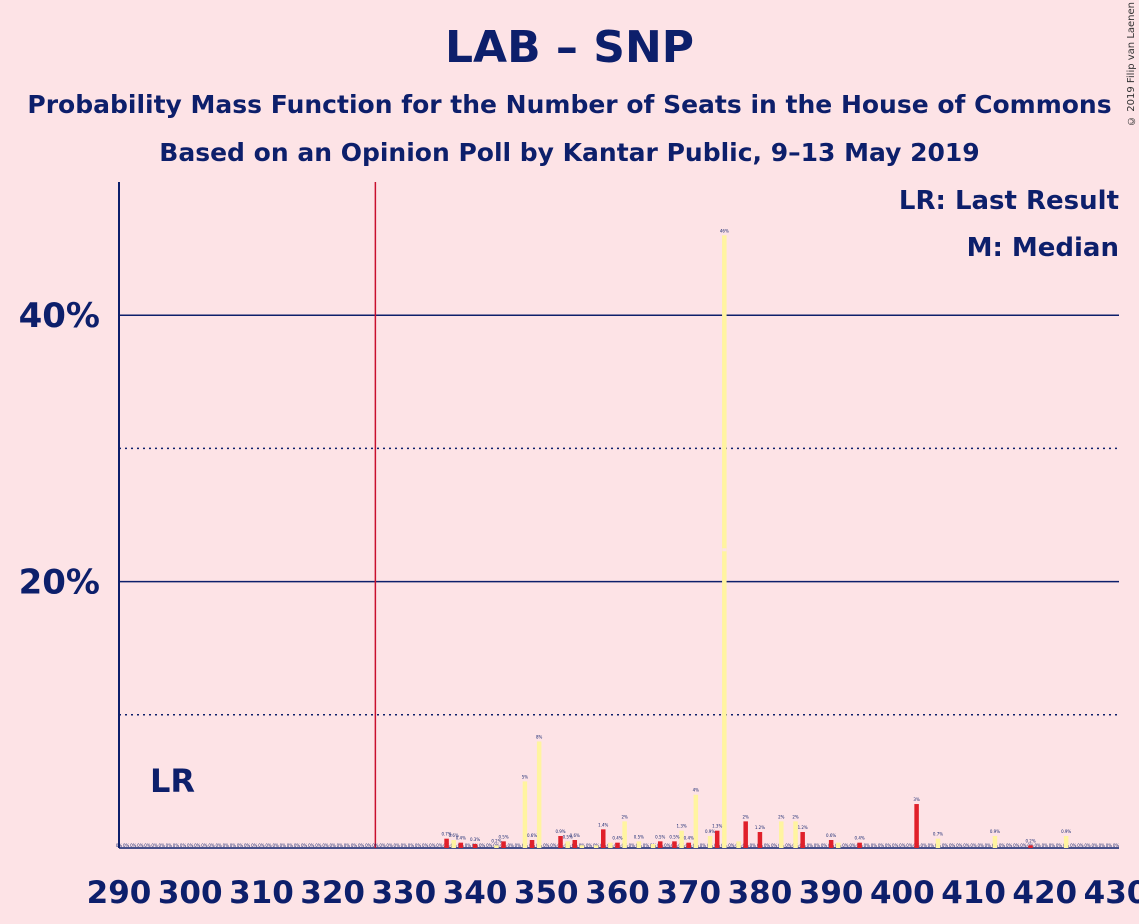 The width and height of the screenshot is (1139, 924). What do you see at coordinates (938, 834) in the screenshot?
I see `bar-data-label: 0.7%` at bounding box center [938, 834].